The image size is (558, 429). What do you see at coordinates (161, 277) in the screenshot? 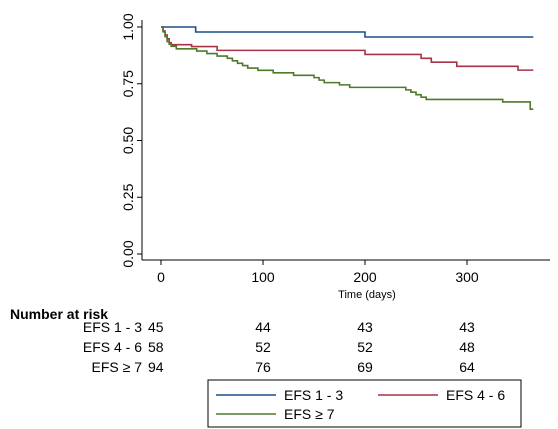
I see `x-tick-label: 0` at bounding box center [161, 277].